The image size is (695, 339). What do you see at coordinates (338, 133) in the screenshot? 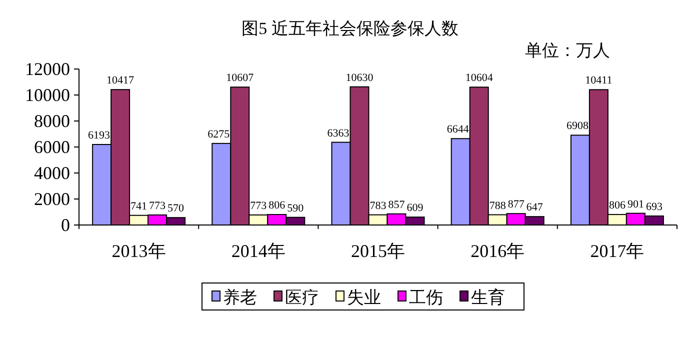
I see `data-label: 6363` at bounding box center [338, 133].